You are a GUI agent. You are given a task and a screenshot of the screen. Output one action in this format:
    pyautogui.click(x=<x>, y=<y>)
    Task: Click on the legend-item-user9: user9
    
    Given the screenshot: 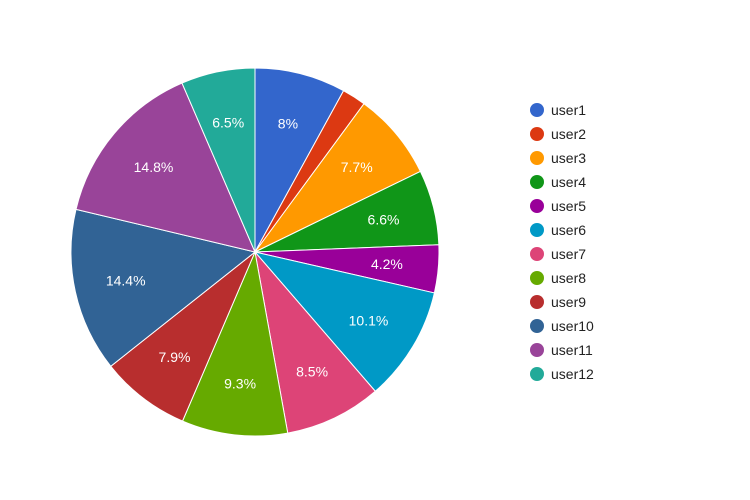 What is the action you would take?
    pyautogui.click(x=558, y=302)
    